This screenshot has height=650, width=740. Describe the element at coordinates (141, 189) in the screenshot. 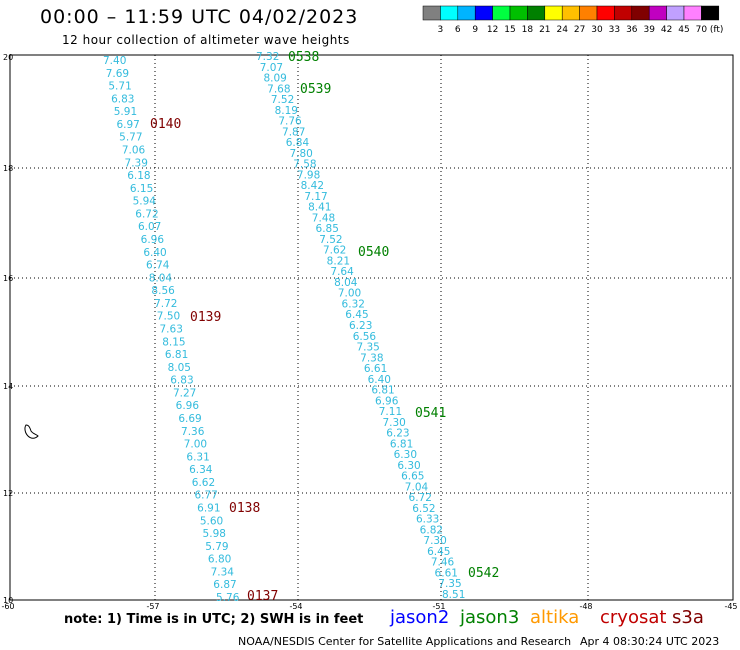

I see `wave-height-value: 6.15` at that location.